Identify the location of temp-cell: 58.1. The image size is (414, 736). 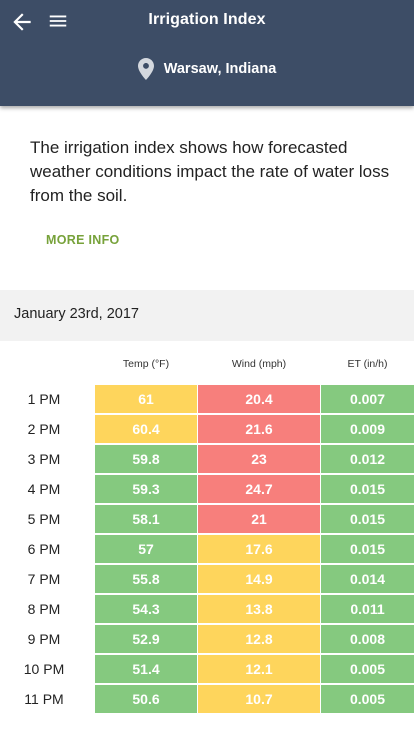
(146, 519).